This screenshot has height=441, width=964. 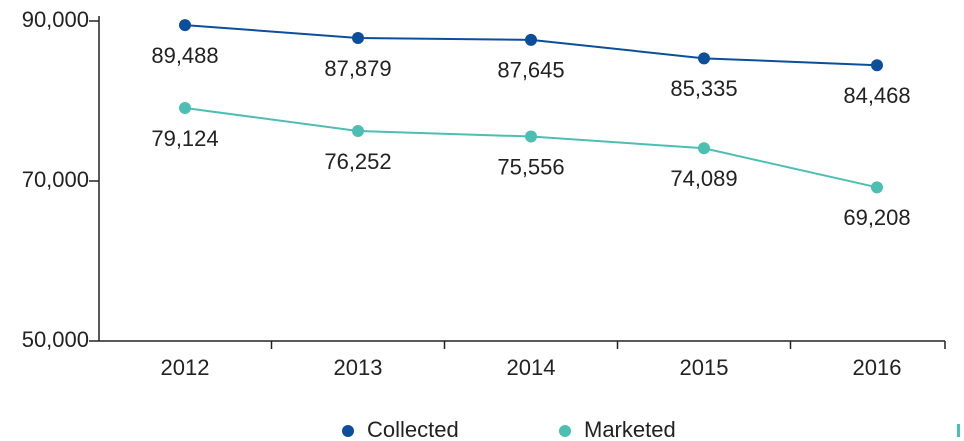 What do you see at coordinates (530, 70) in the screenshot?
I see `data-label: 87,645` at bounding box center [530, 70].